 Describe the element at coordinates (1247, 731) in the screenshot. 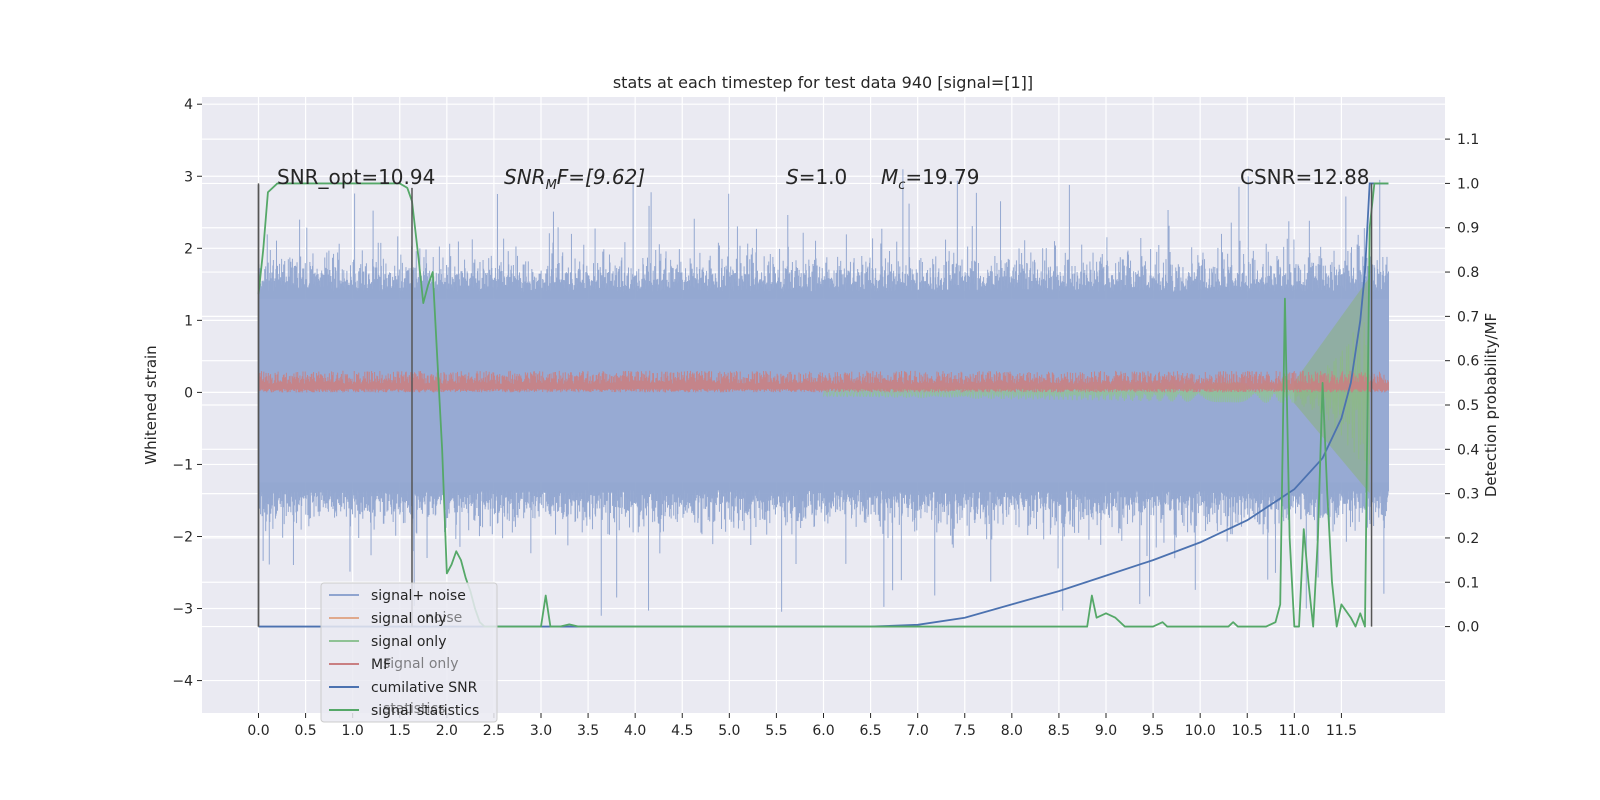

I see `x-tick-label: 10.5` at that location.